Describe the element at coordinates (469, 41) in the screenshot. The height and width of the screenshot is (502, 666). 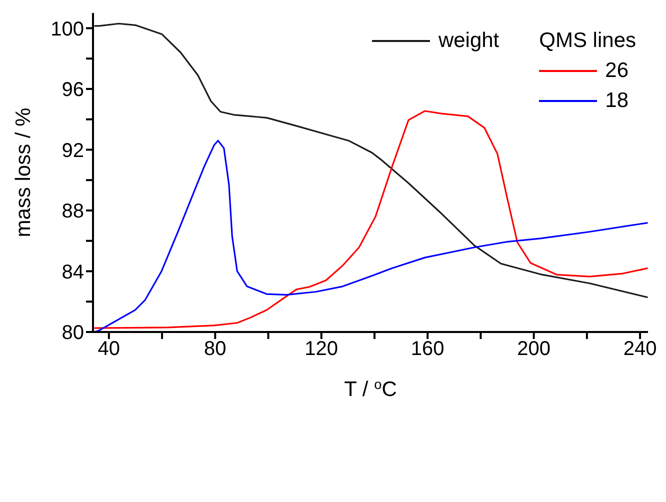
I see `legend-label: weight` at that location.